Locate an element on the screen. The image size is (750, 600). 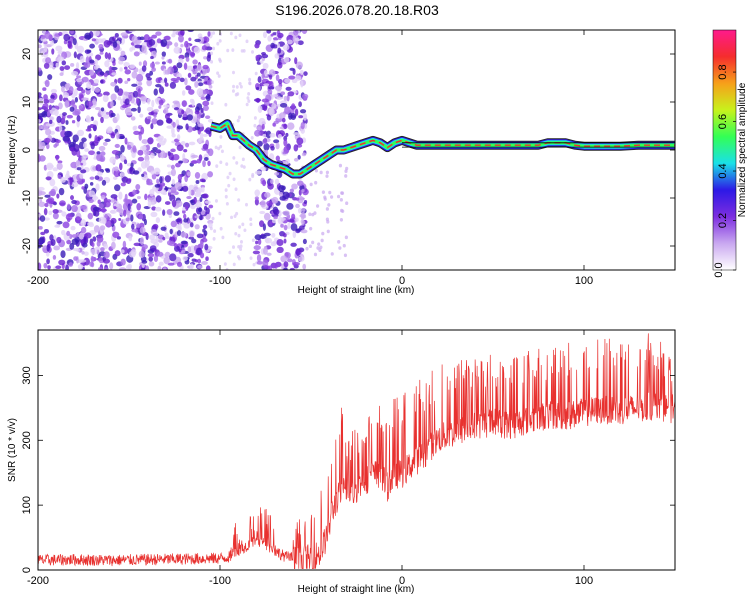
spectrogram-y-tick-label: -20 is located at coordinates (27, 246).